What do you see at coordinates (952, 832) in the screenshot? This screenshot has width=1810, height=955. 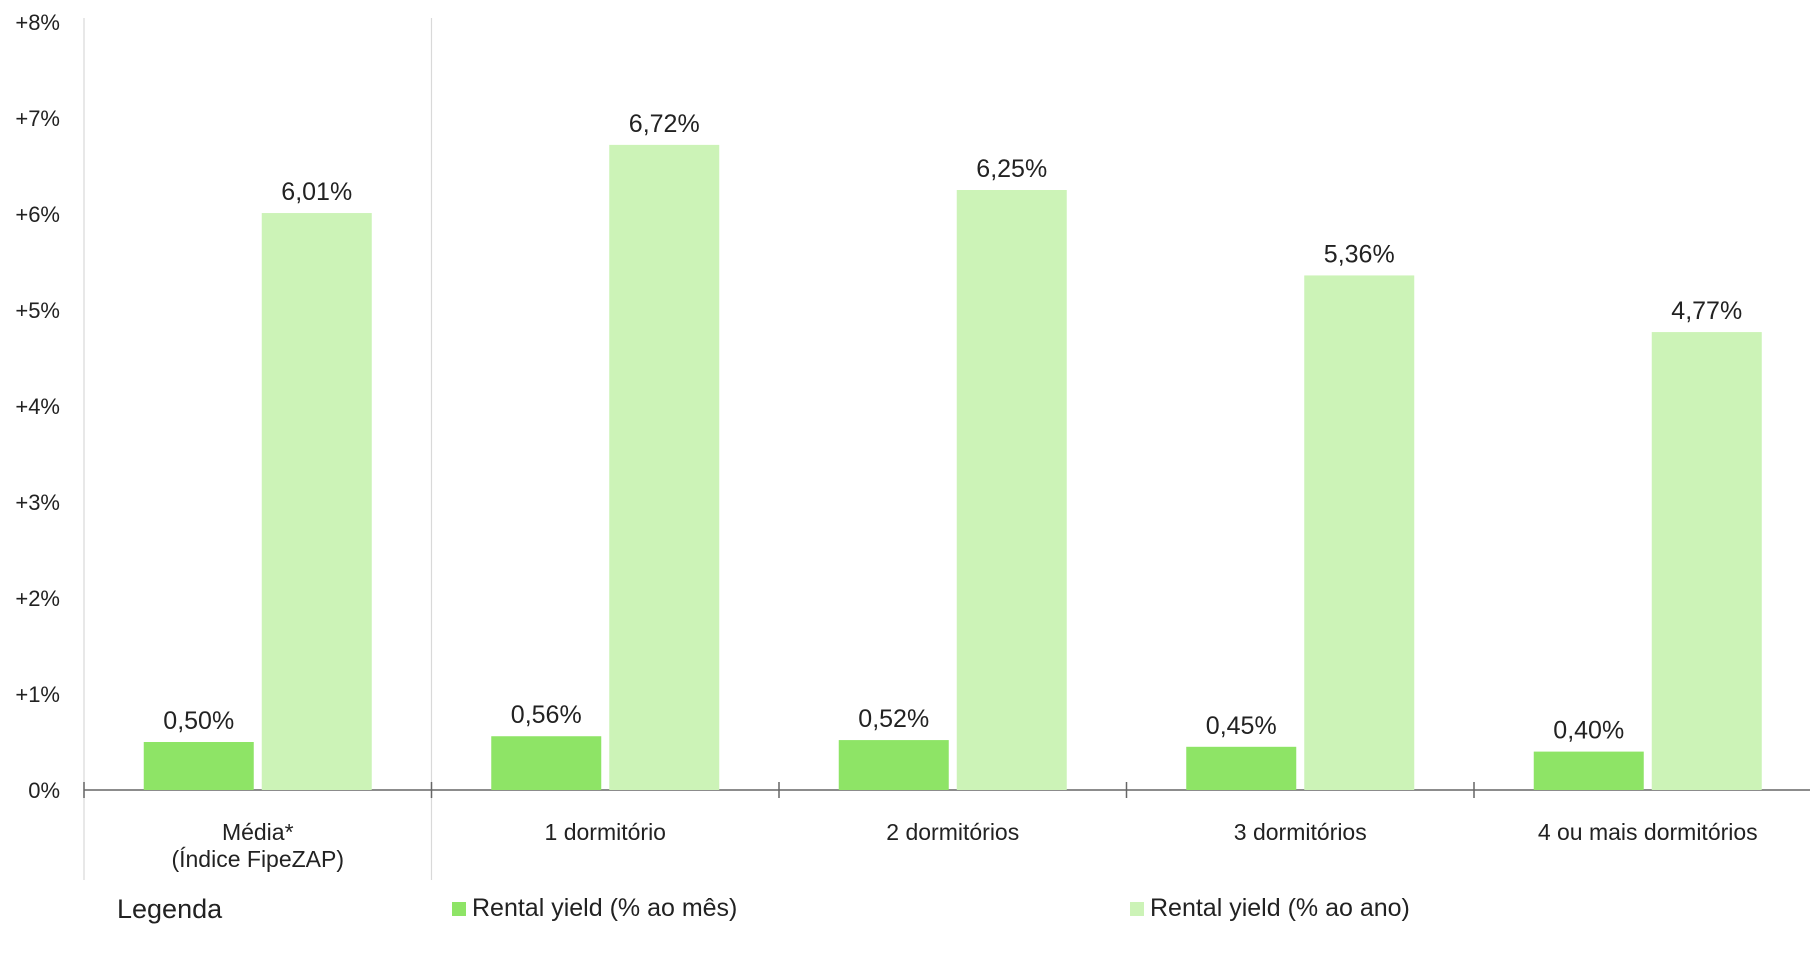 I see `category-label: 2 dormitórios` at bounding box center [952, 832].